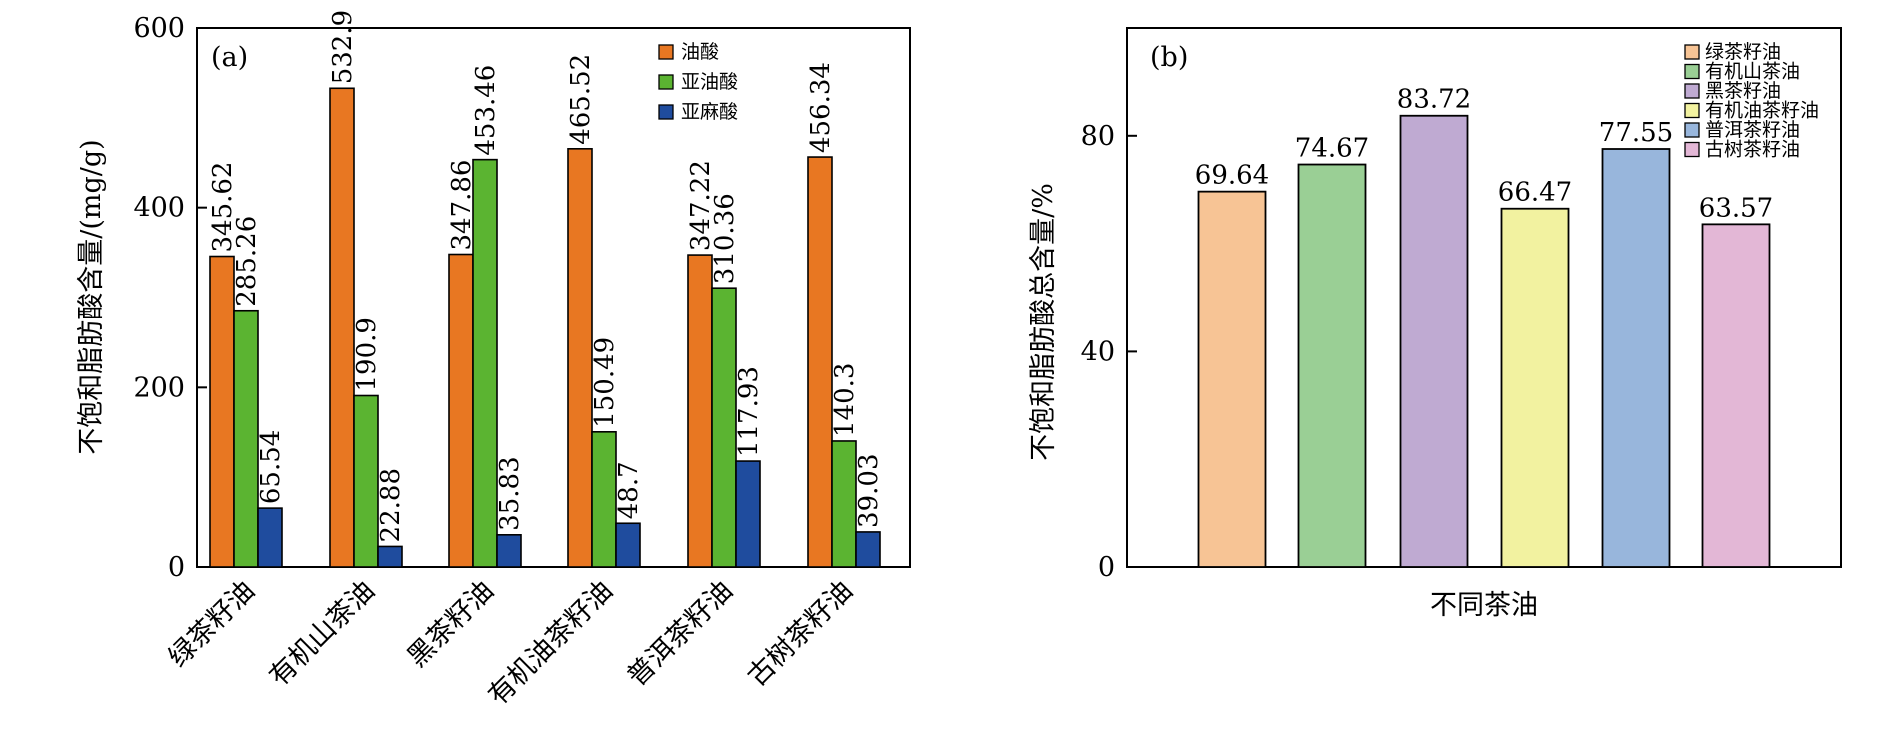 The height and width of the screenshot is (745, 1893). What do you see at coordinates (322, 633) in the screenshot?
I see `panel-a-category-label: 有机山茶油` at bounding box center [322, 633].